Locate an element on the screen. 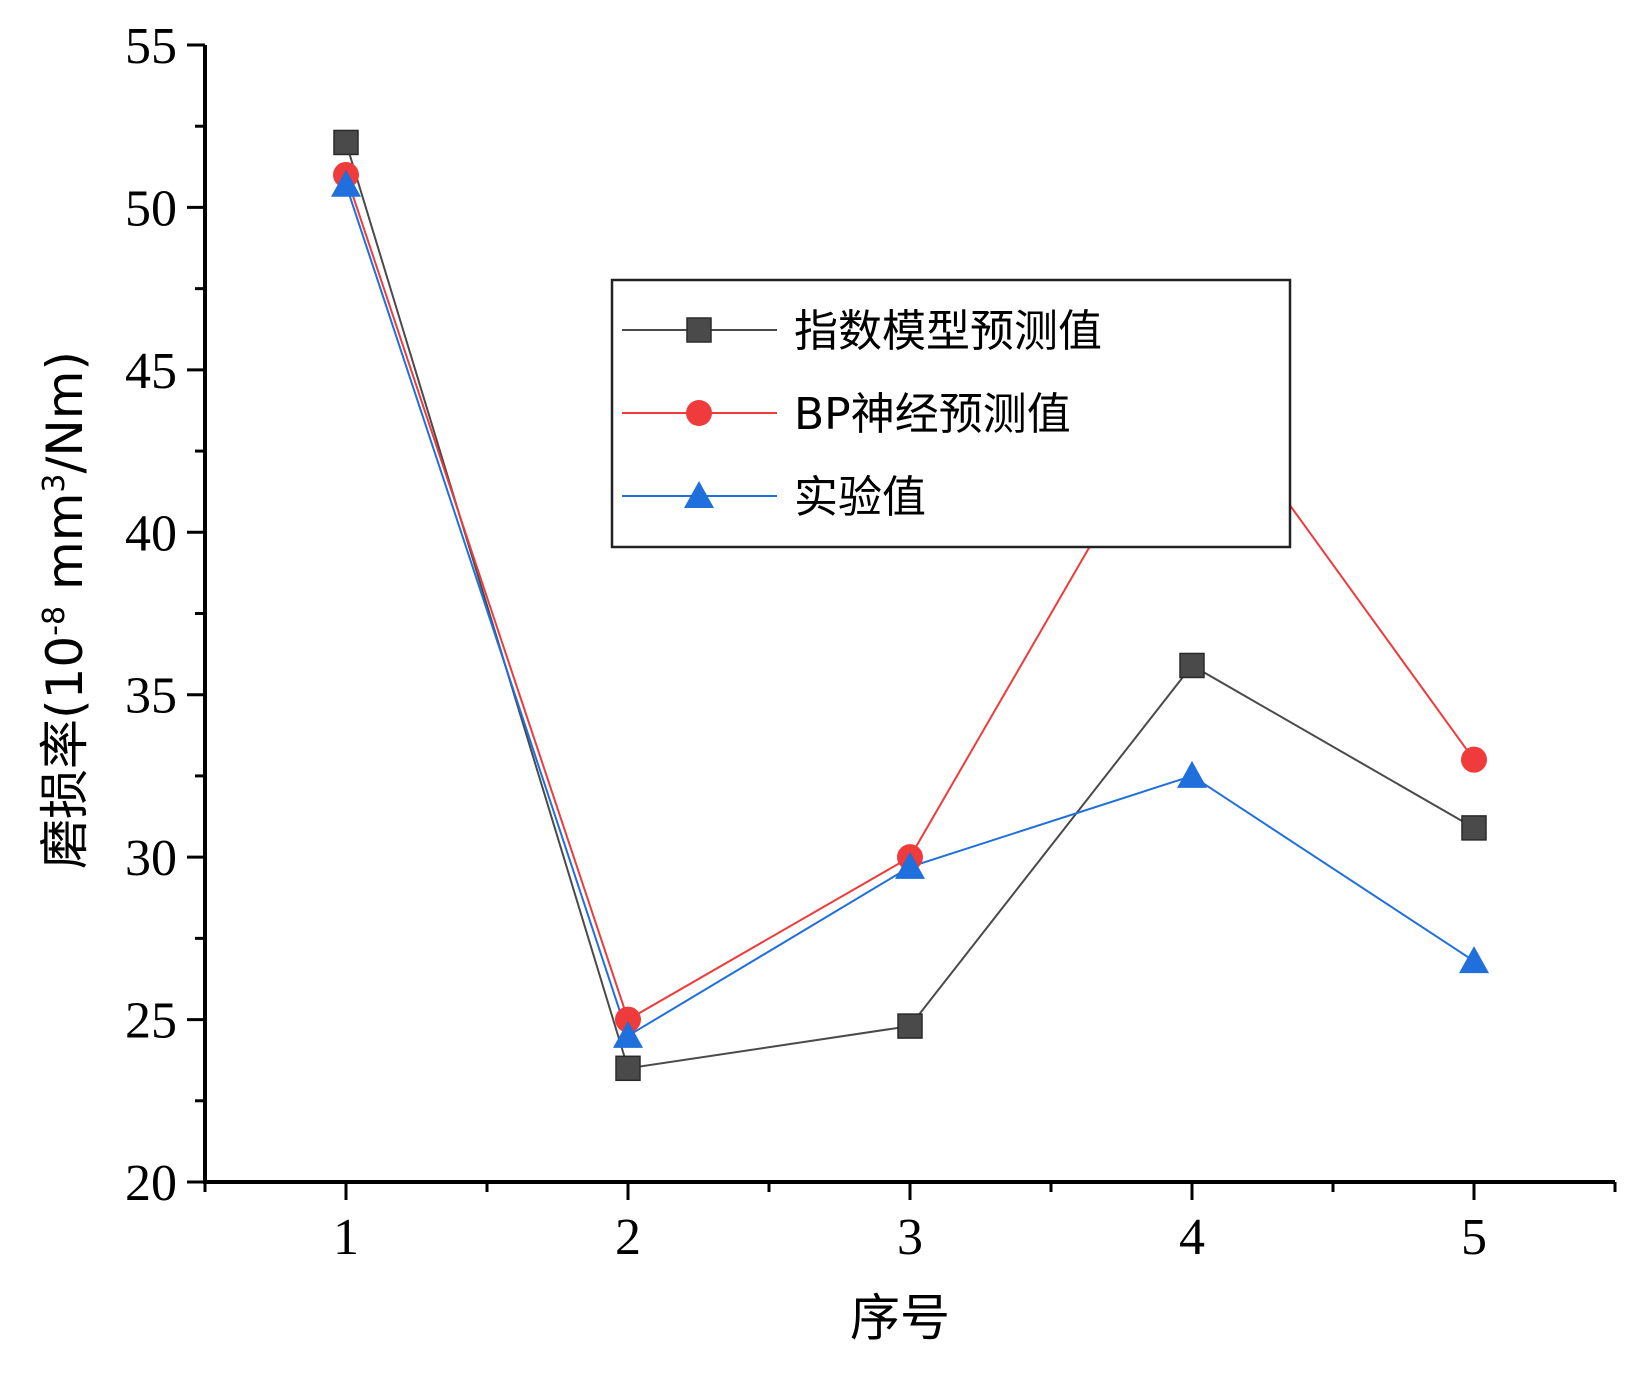  y-tick-label: 40 is located at coordinates (151, 533).